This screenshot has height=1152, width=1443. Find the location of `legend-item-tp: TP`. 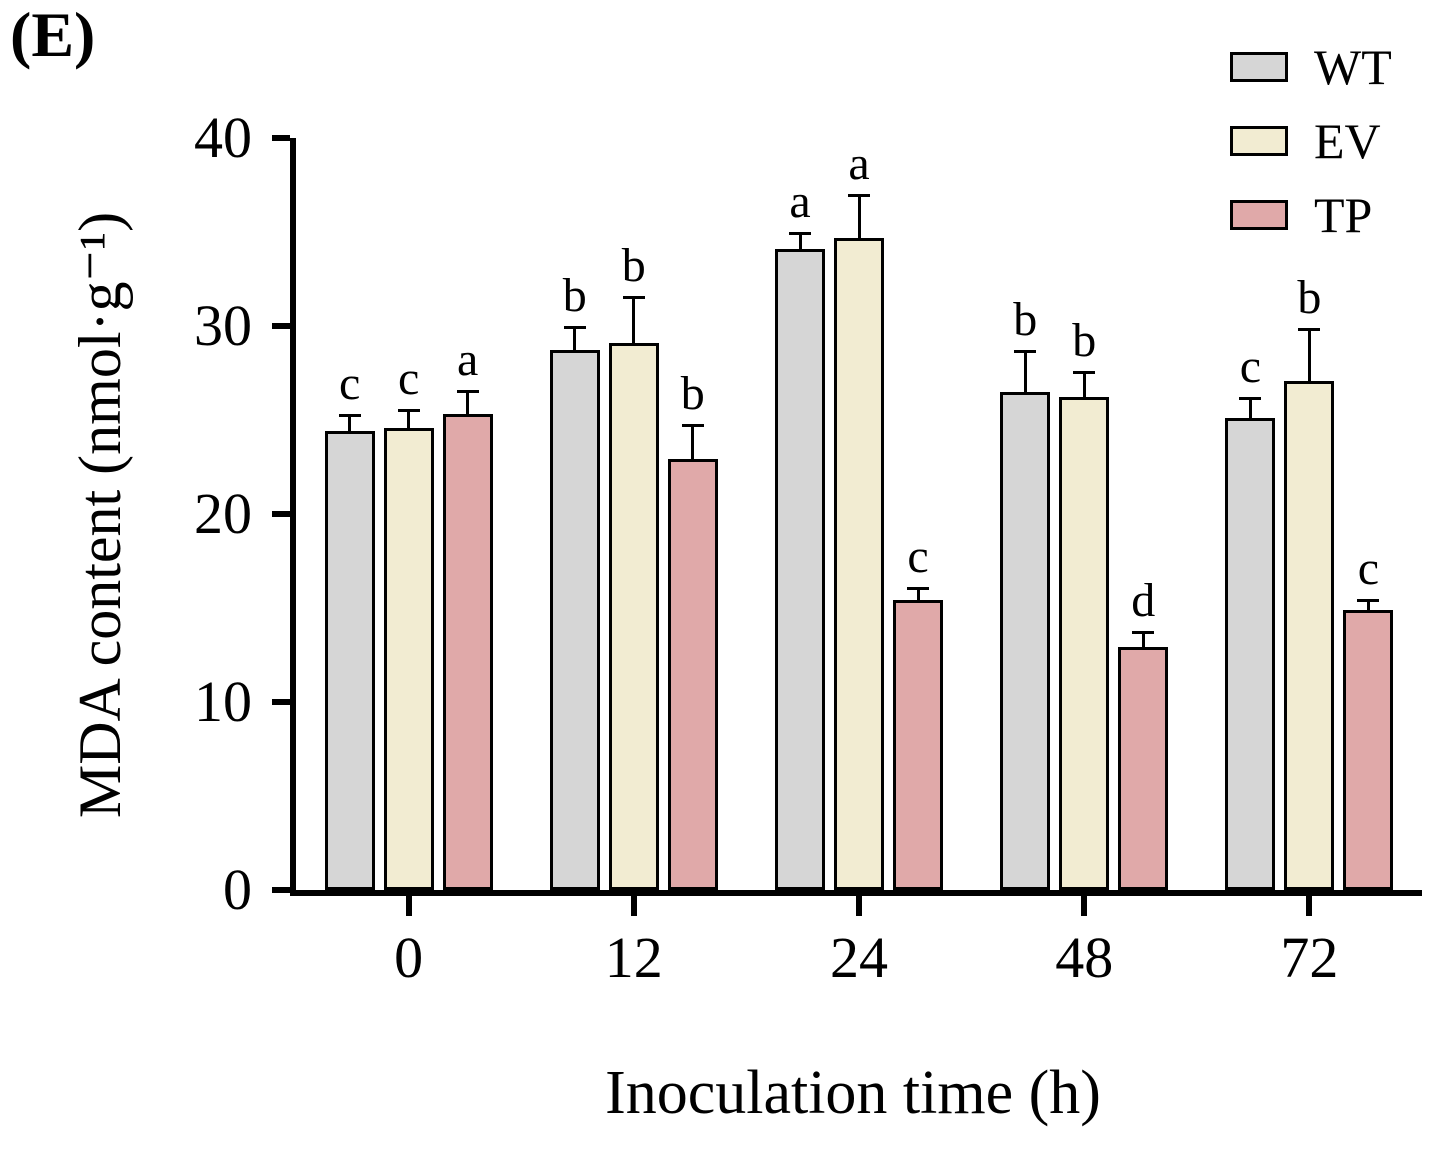

legend-item-tp: TP is located at coordinates (1311, 215).